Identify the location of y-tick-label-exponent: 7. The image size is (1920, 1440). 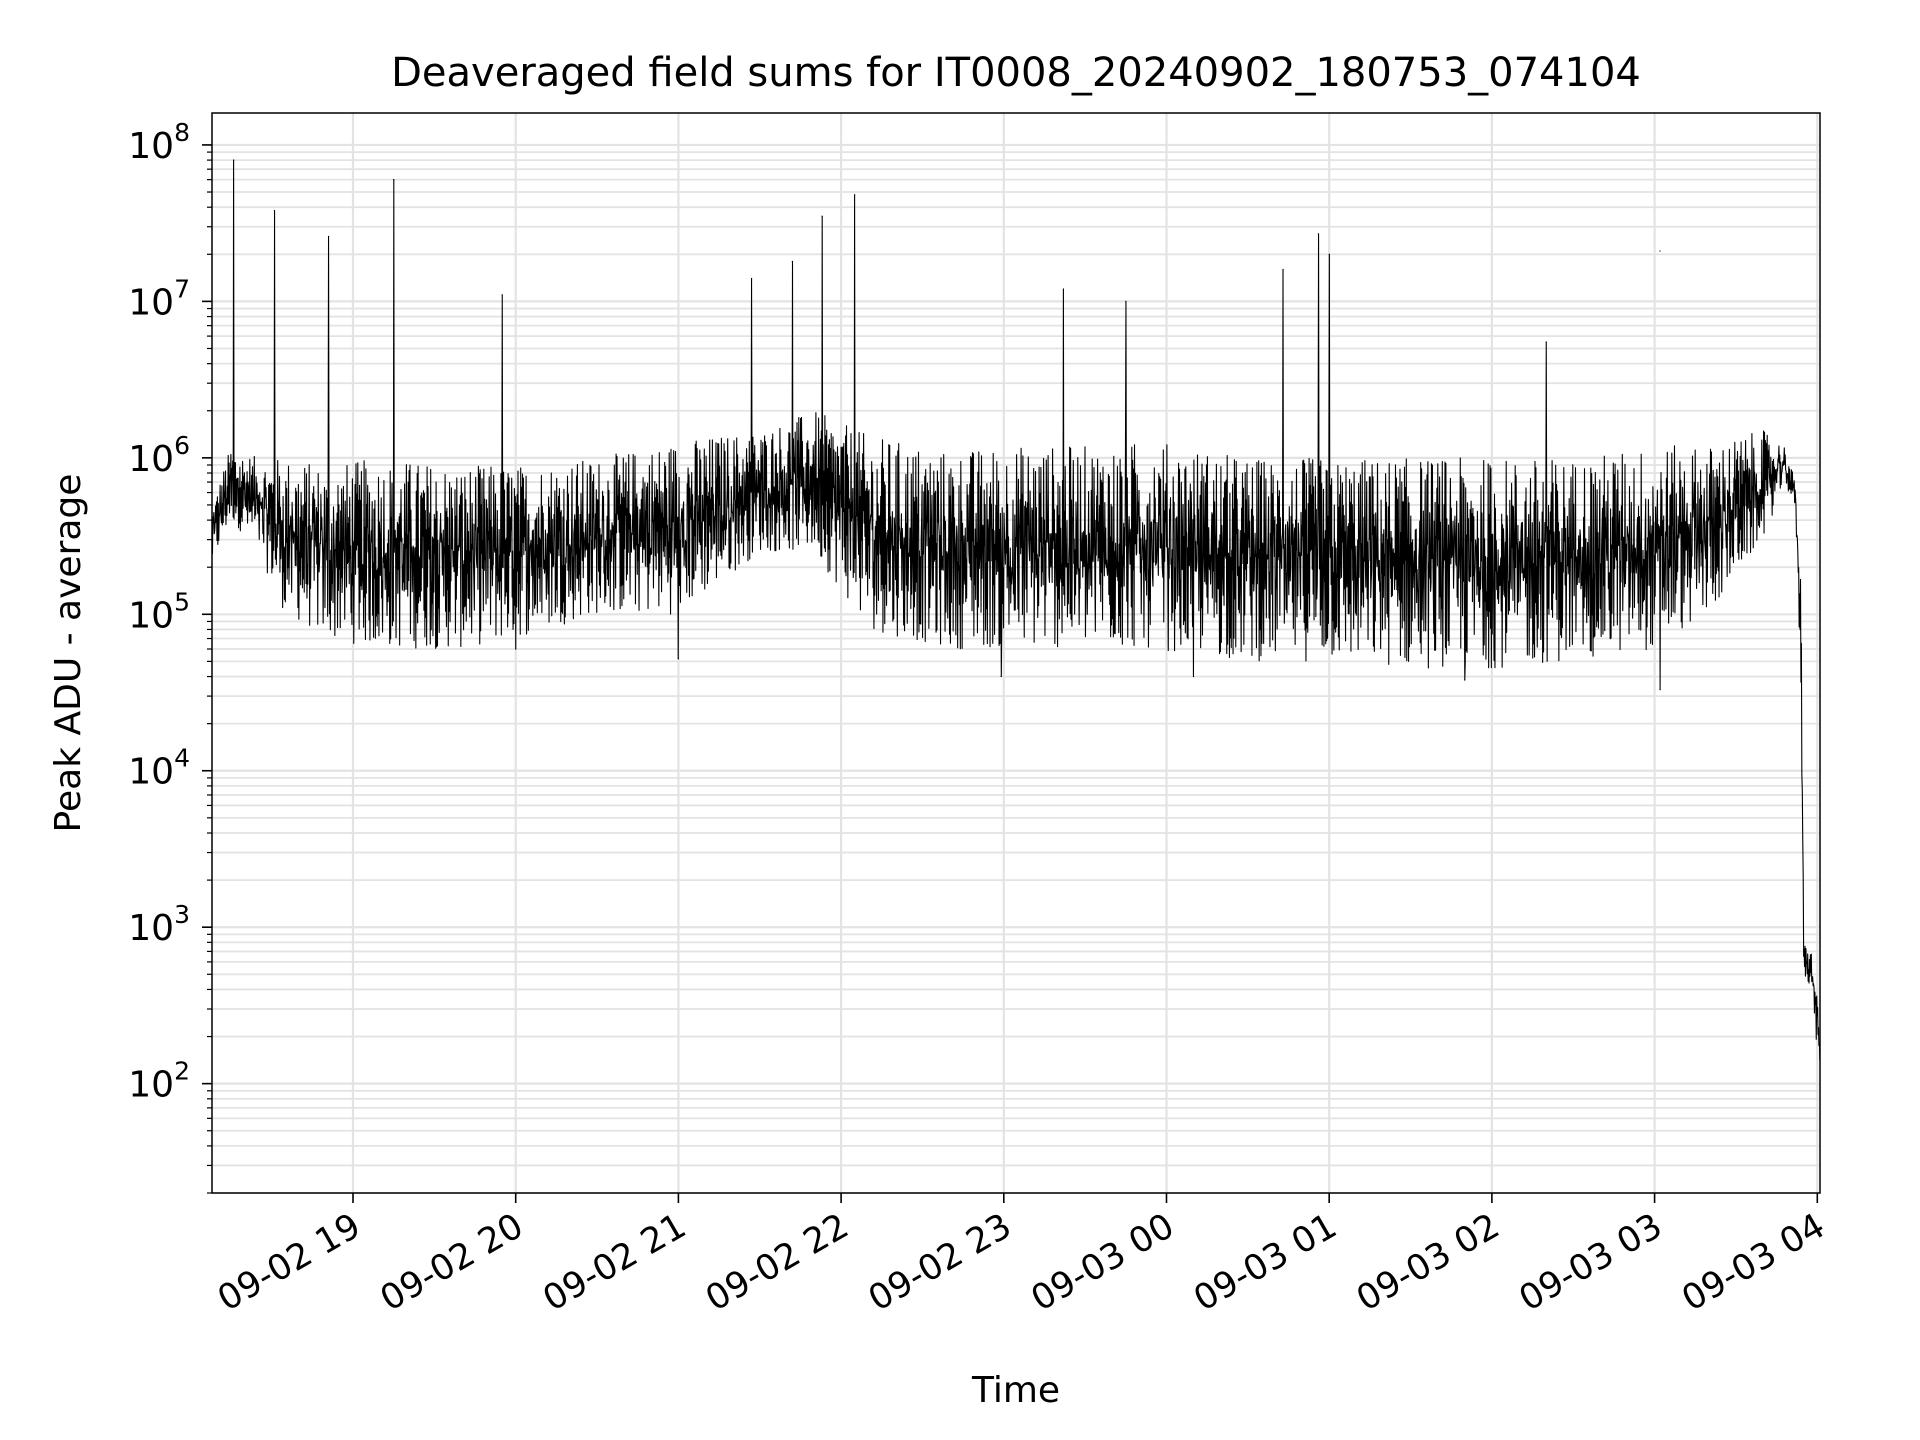
(182, 288).